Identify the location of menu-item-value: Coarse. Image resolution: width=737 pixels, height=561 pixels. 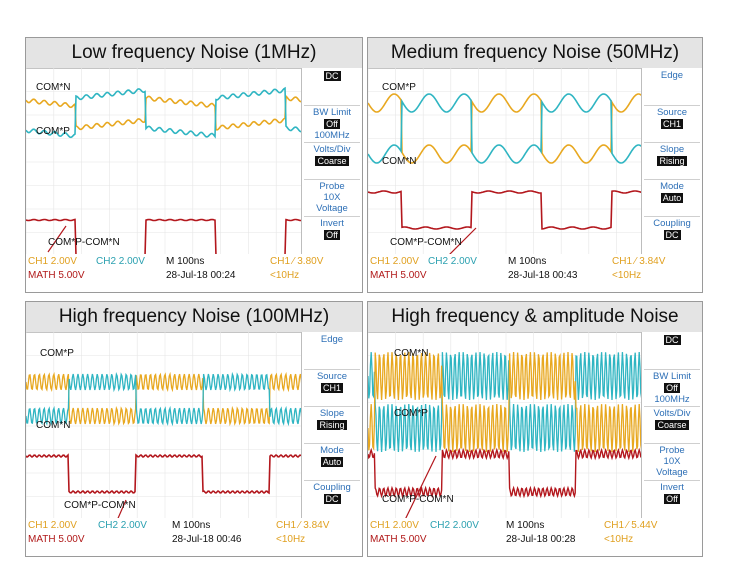
(332, 161).